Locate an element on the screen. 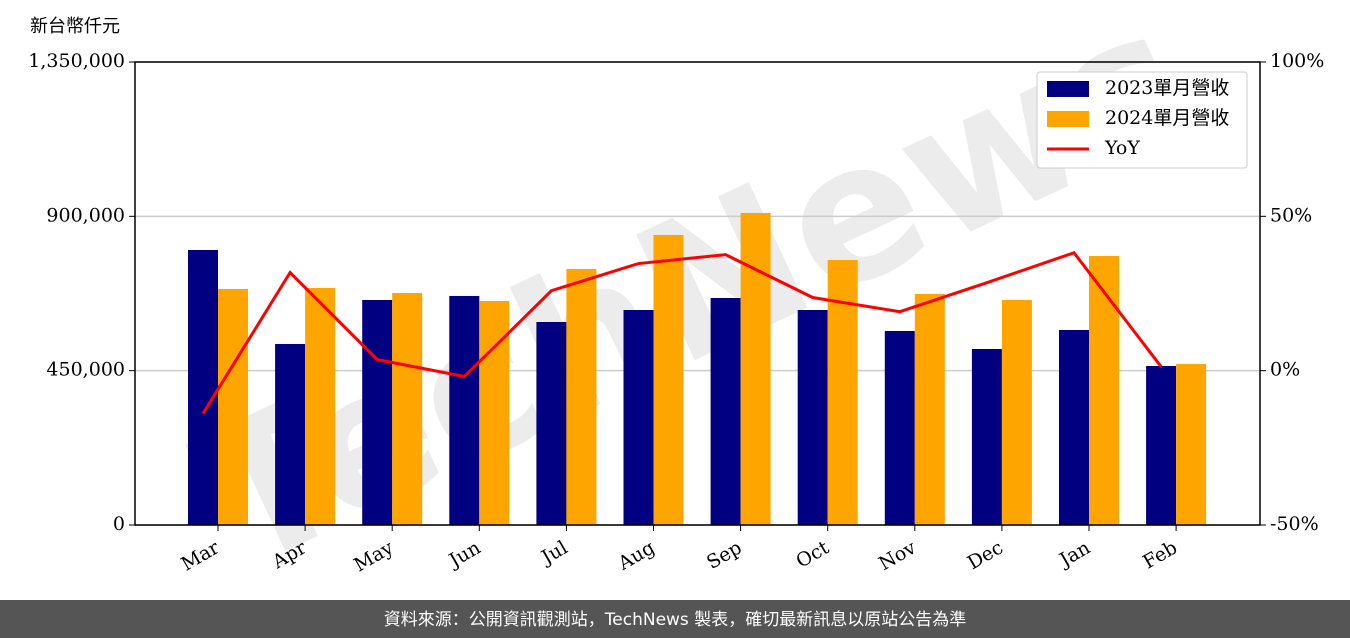 This screenshot has width=1350, height=638. y2-tick-label: 0% is located at coordinates (1285, 370).